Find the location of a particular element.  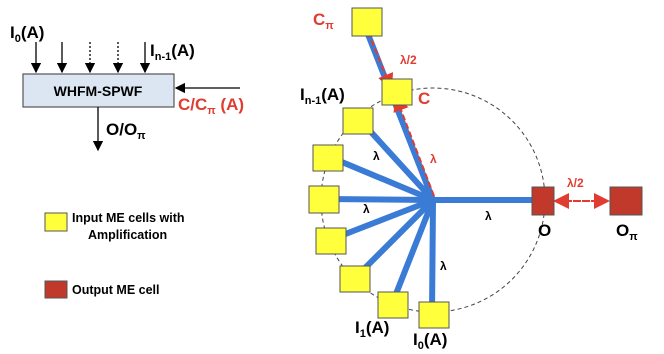

whfm-spwf-box is located at coordinates (98, 90).